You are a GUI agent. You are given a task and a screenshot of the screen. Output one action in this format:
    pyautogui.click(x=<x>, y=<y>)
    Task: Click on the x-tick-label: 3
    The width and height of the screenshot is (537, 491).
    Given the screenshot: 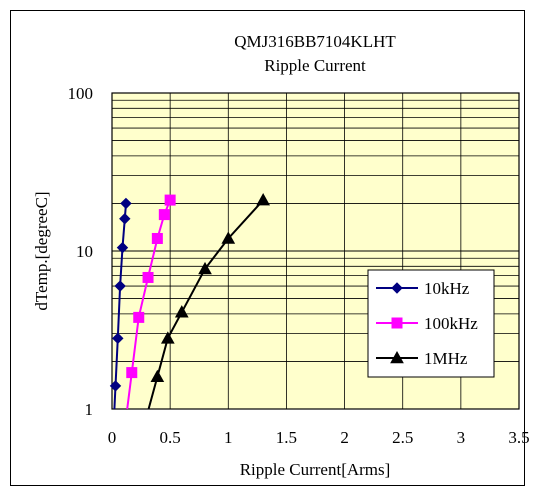 What is the action you would take?
    pyautogui.click(x=461, y=437)
    